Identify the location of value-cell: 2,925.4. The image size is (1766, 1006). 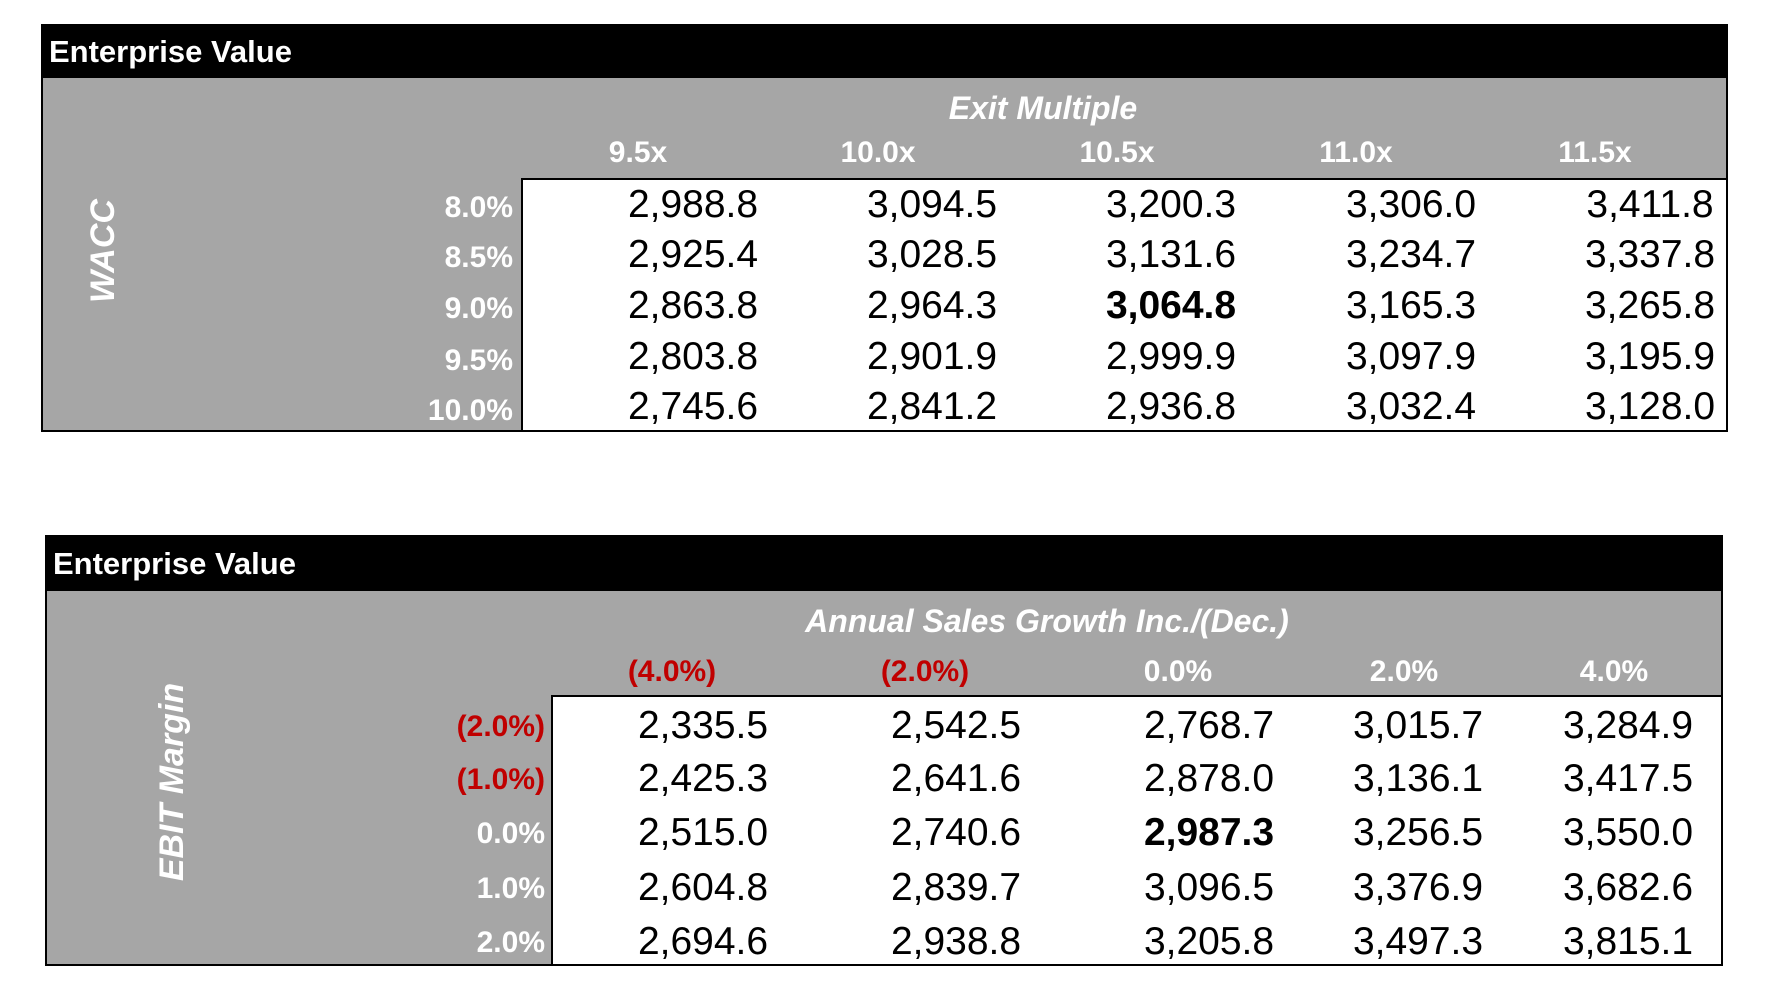
(693, 254).